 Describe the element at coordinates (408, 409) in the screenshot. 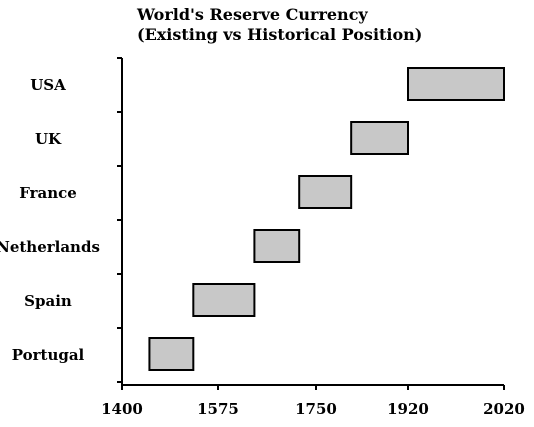

I see `x-tick-label: 1920` at that location.